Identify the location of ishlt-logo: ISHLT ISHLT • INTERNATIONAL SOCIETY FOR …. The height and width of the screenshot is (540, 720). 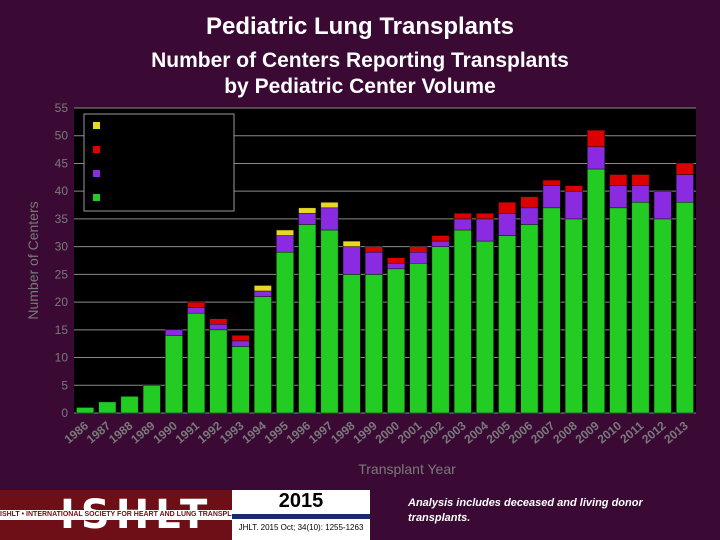
(116, 515).